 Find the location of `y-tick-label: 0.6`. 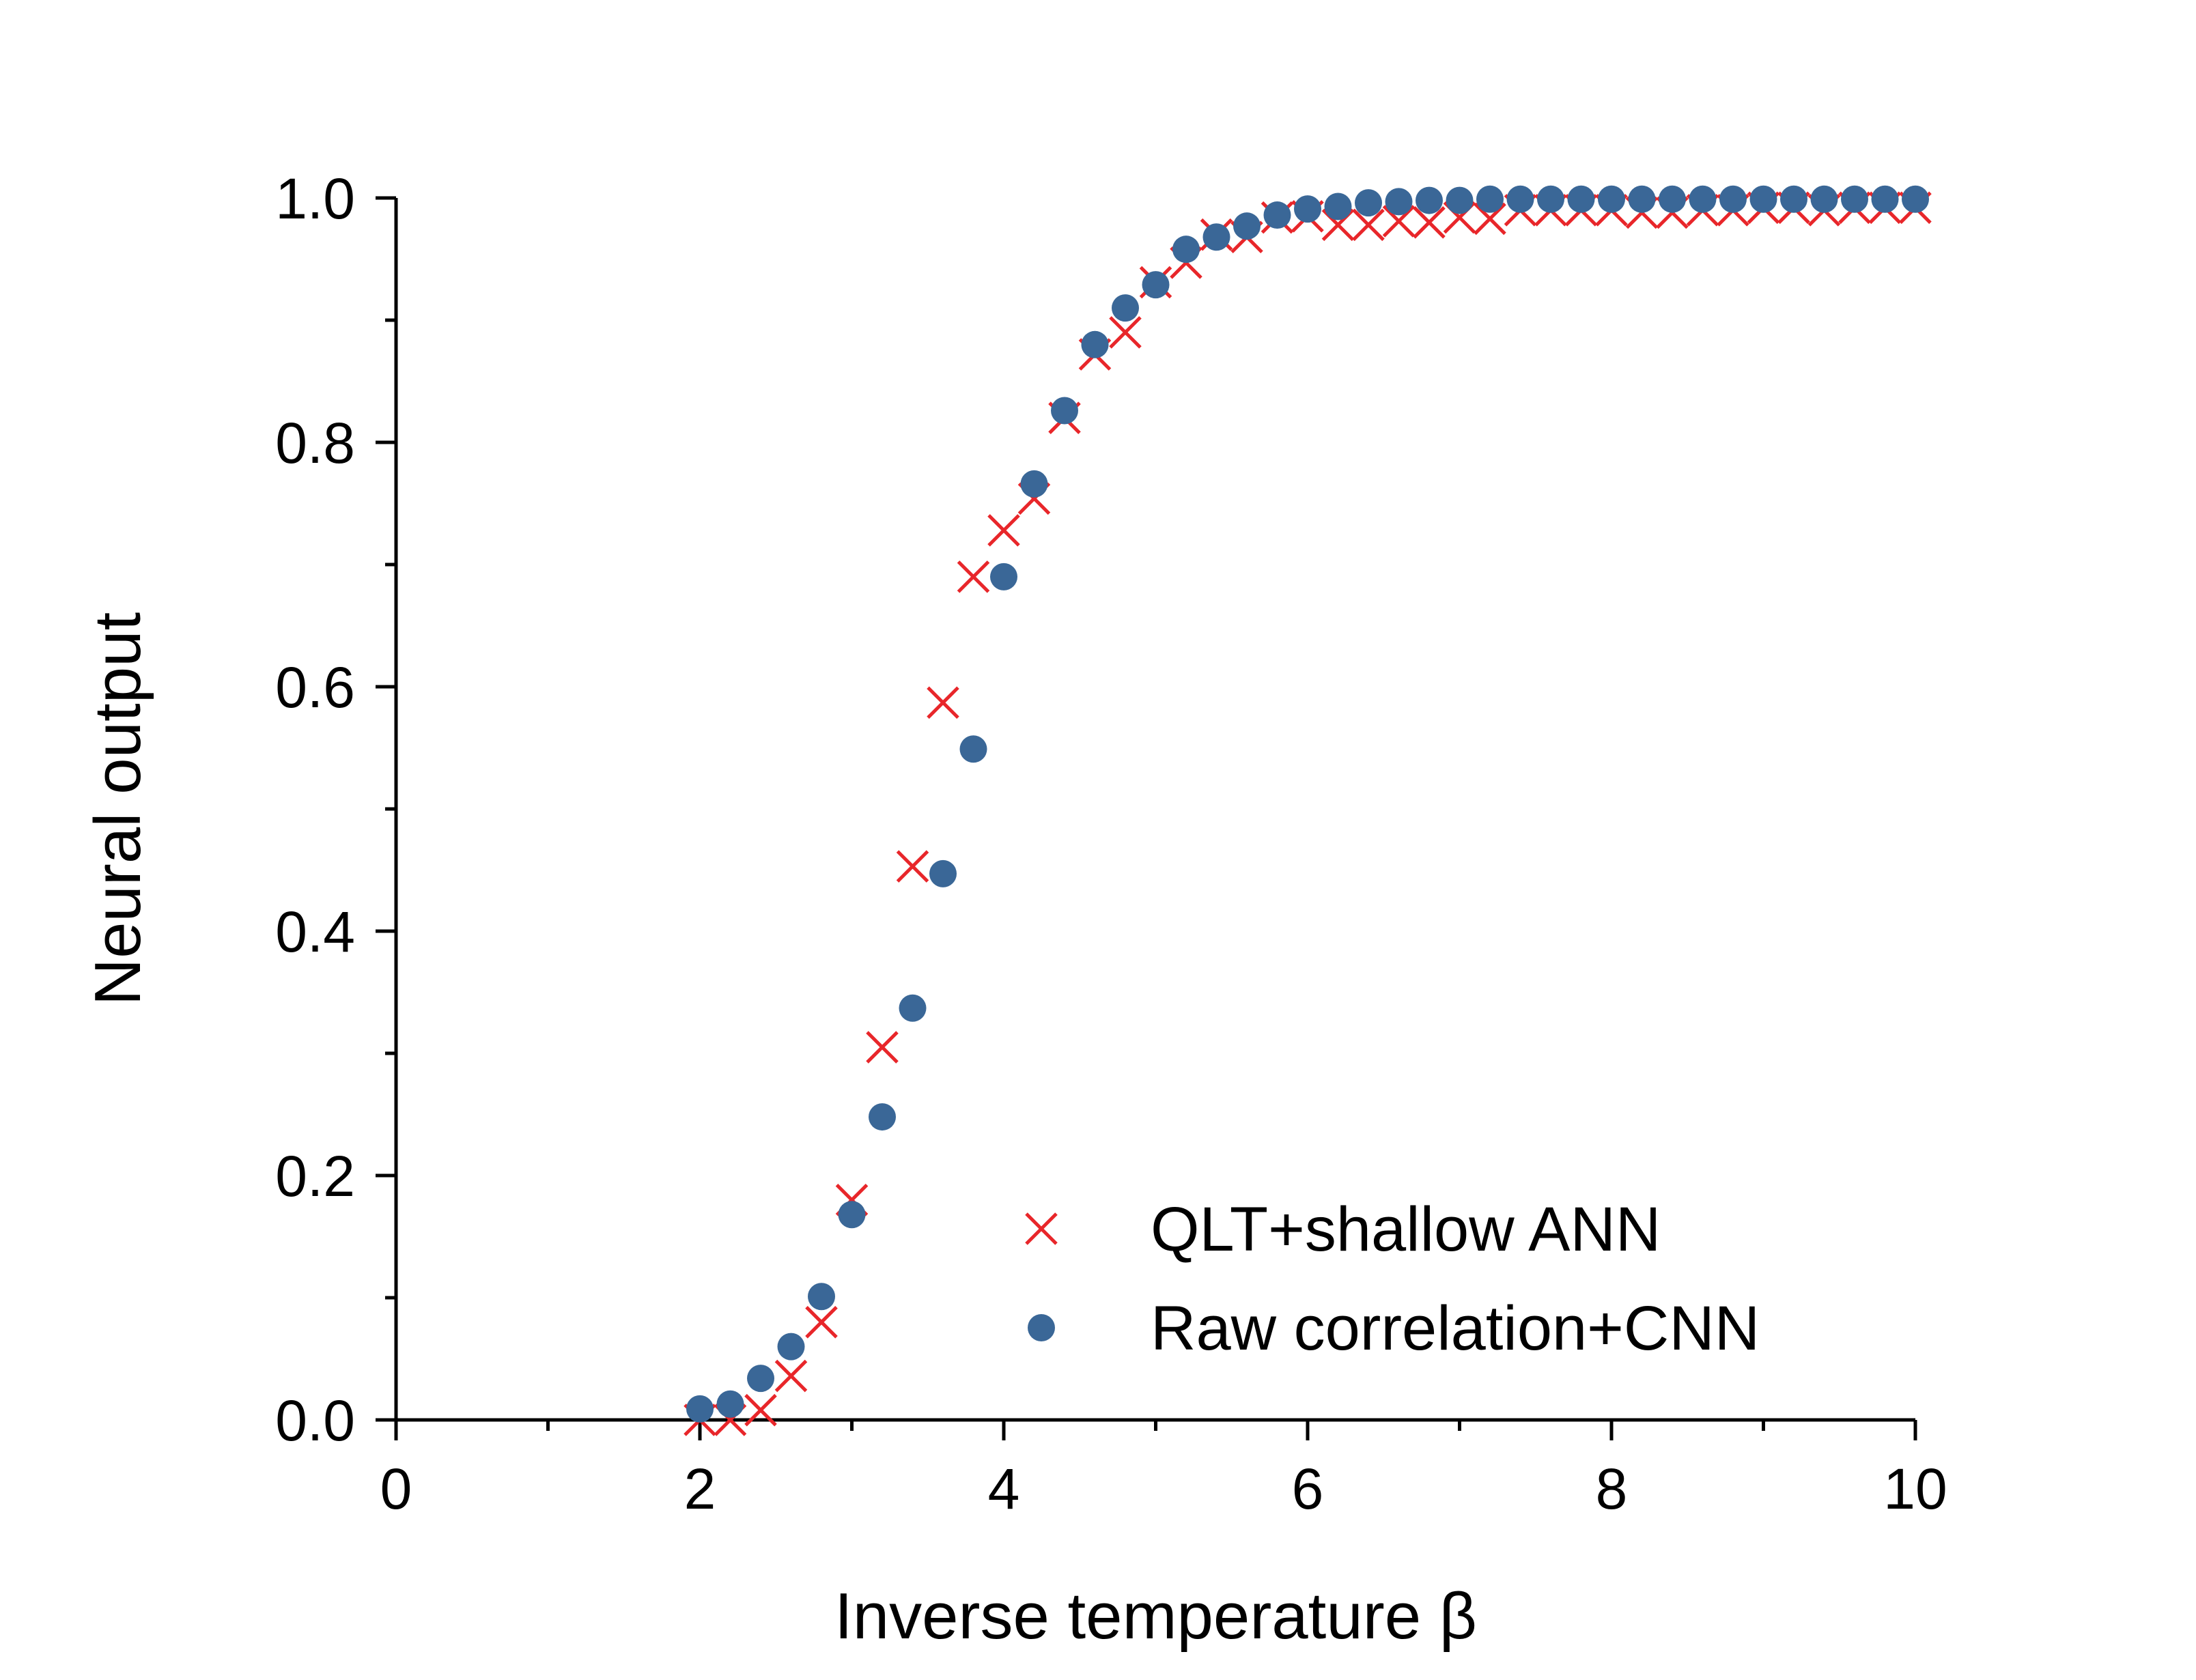

y-tick-label: 0.6 is located at coordinates (315, 687).